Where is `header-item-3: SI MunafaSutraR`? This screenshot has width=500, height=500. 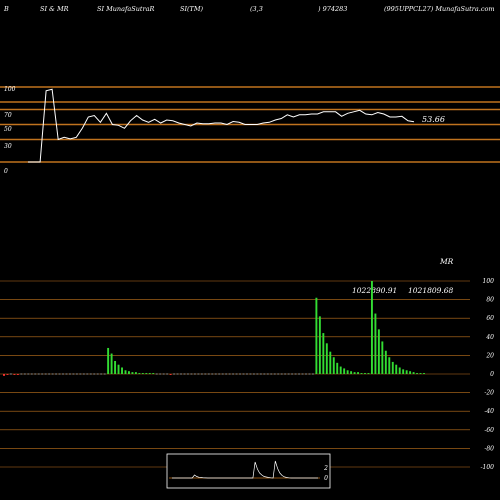 header-item-3: SI MunafaSutraR is located at coordinates (126, 9).